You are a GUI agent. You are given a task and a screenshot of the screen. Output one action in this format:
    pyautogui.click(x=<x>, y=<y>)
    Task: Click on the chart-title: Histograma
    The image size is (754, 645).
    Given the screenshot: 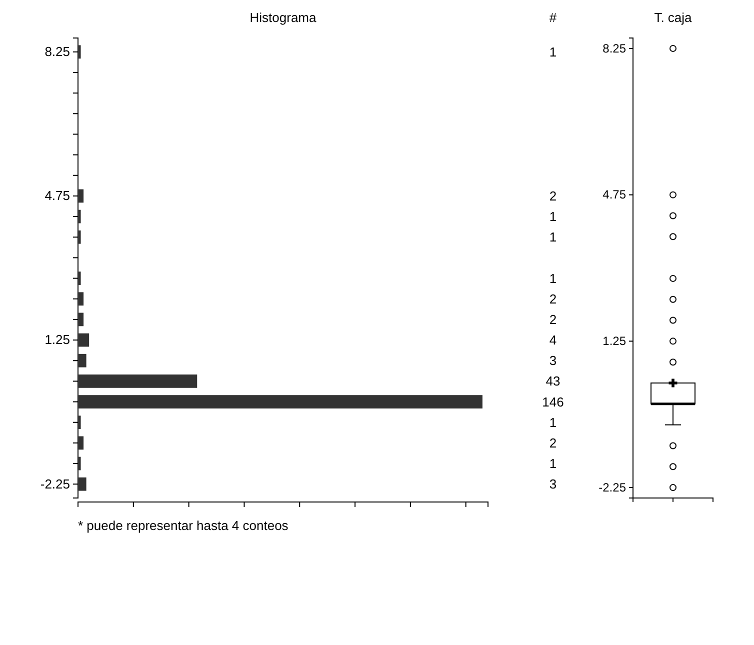 What is the action you would take?
    pyautogui.click(x=283, y=17)
    